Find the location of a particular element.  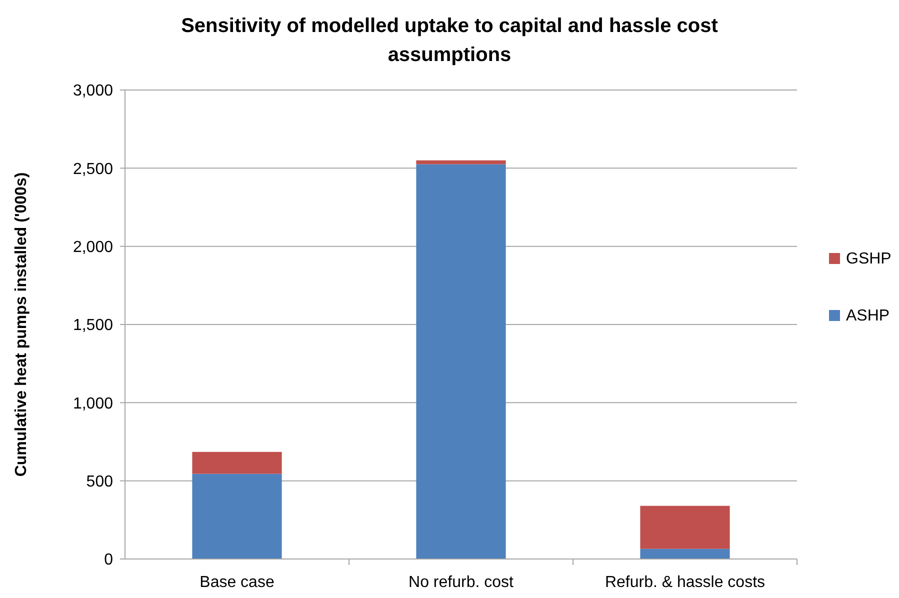

legend-label: ASHP is located at coordinates (868, 316).